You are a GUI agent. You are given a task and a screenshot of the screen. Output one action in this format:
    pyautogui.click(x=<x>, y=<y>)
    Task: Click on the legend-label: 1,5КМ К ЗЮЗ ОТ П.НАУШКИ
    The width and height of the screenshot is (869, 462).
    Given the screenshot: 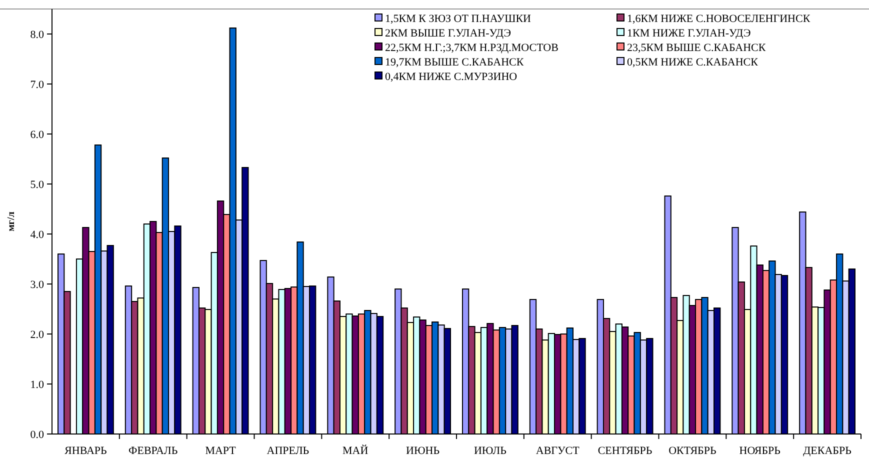 What is the action you would take?
    pyautogui.click(x=458, y=18)
    